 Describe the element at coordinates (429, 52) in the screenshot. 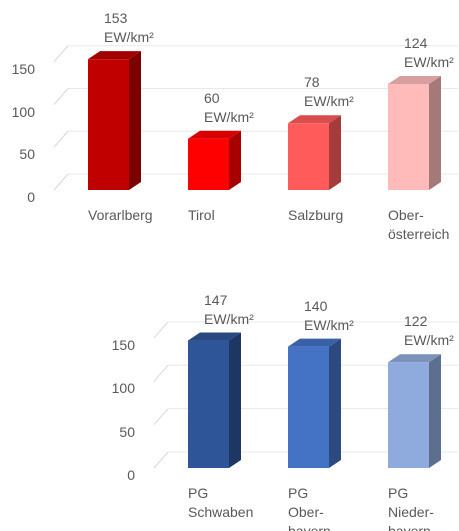

I see `value-label: 124 EW/km²` at that location.